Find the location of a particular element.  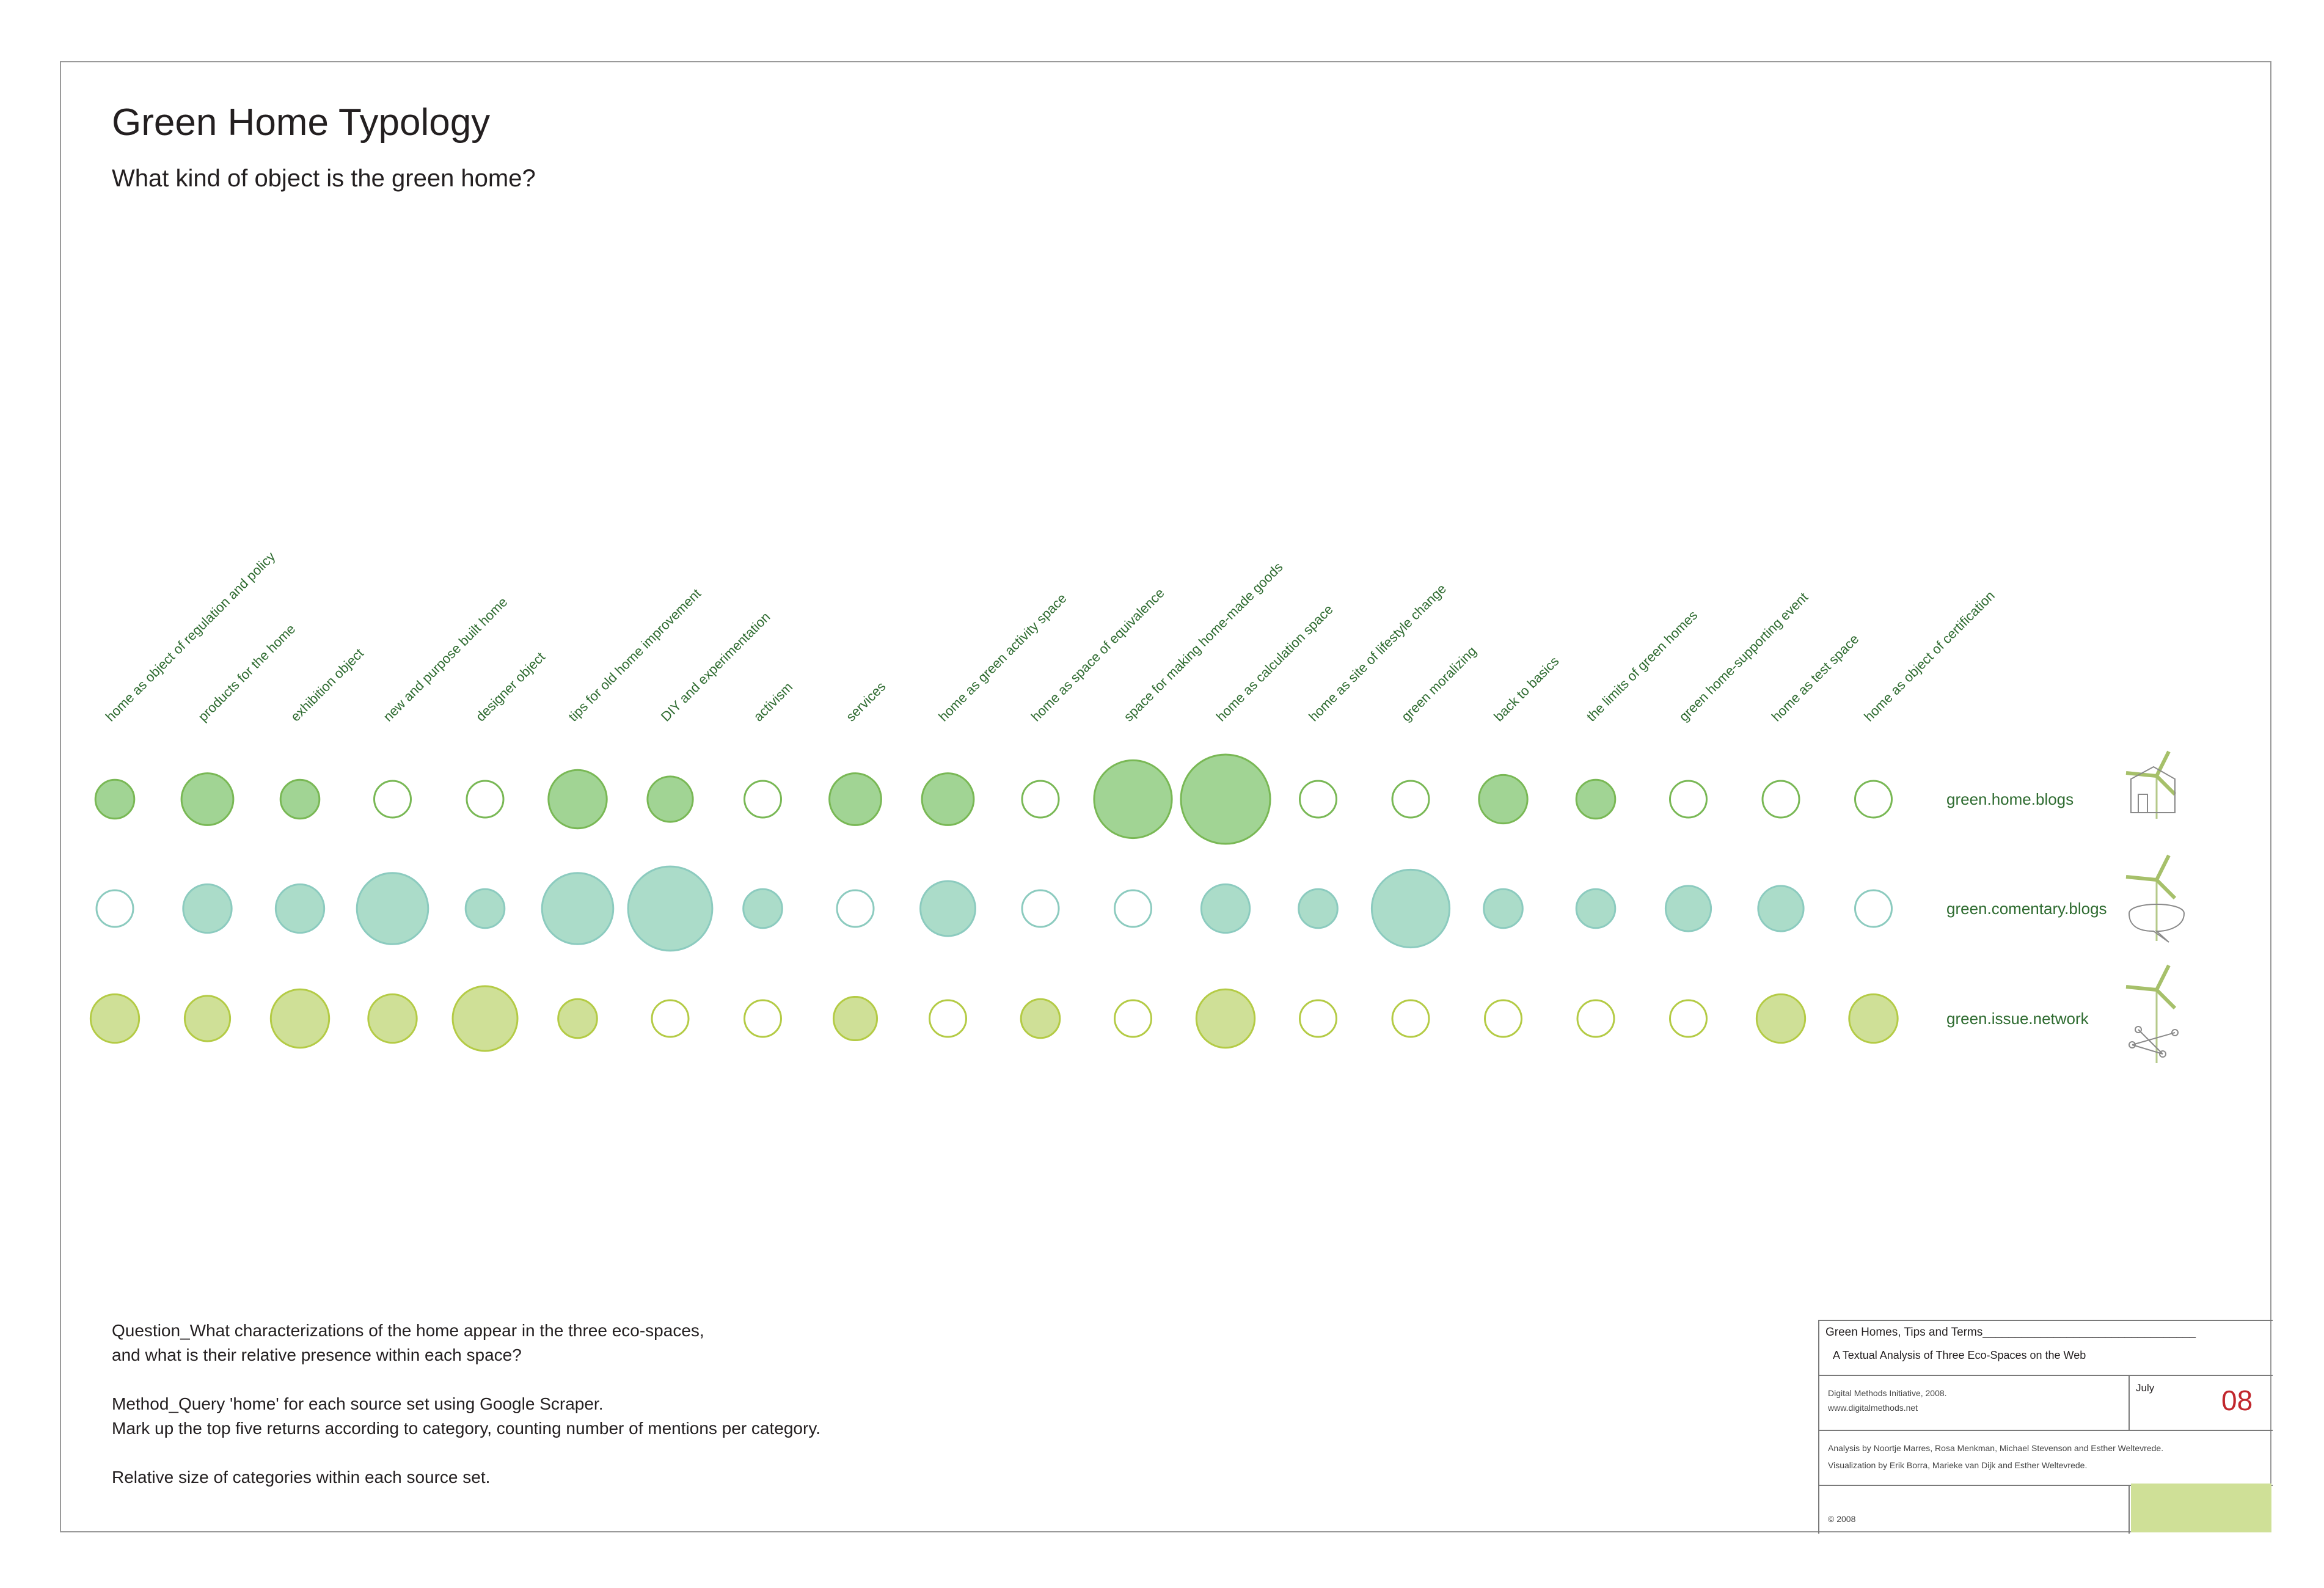

category-label: designer object is located at coordinates (511, 686).